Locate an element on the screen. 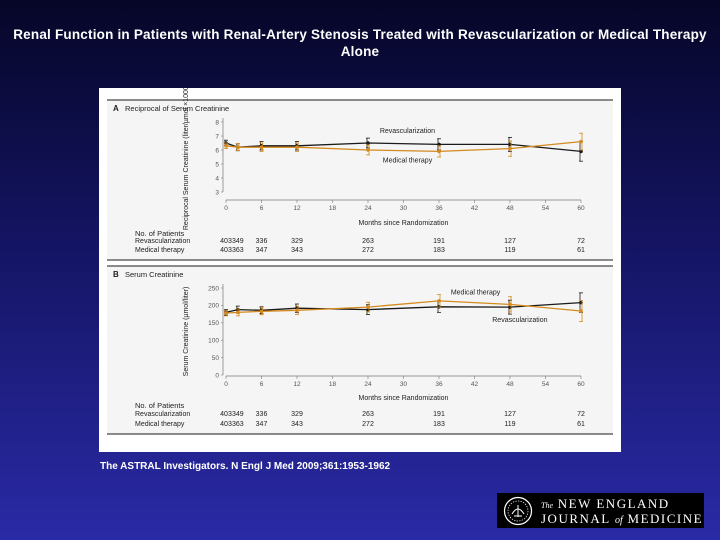  nejm-seal-icon is located at coordinates (518, 511).